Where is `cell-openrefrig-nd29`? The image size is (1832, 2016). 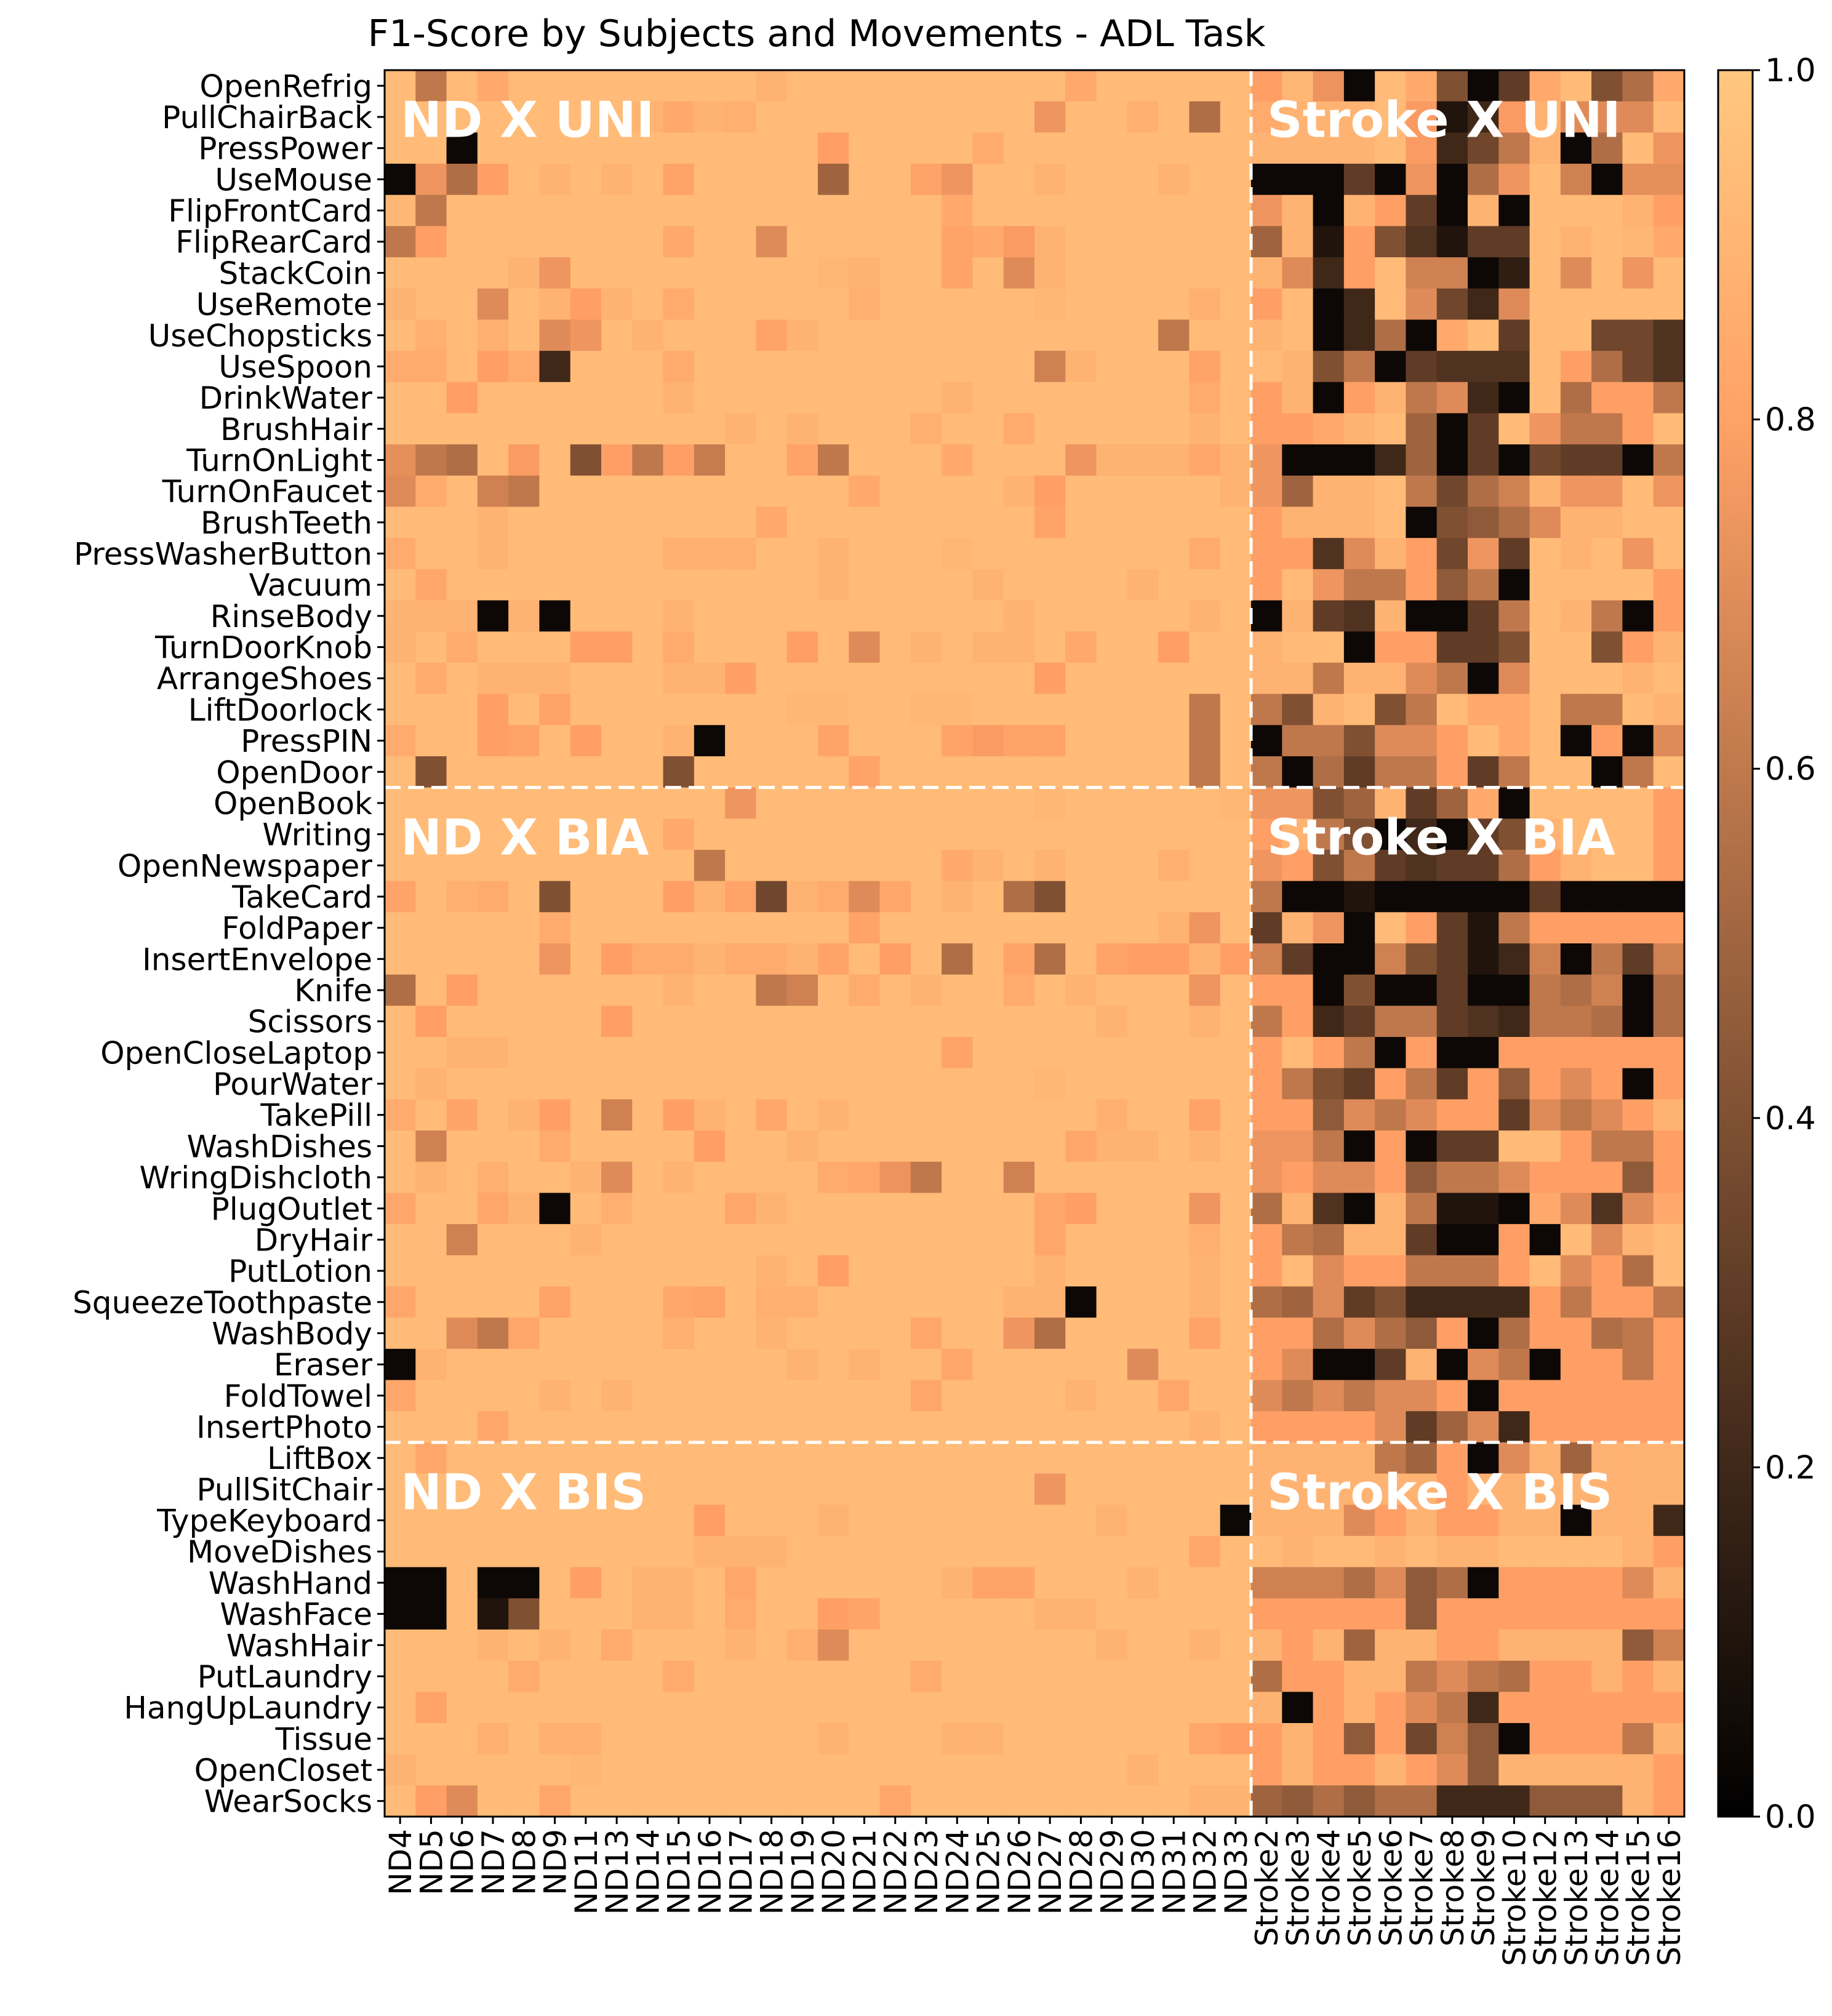 cell-openrefrig-nd29 is located at coordinates (1112, 86).